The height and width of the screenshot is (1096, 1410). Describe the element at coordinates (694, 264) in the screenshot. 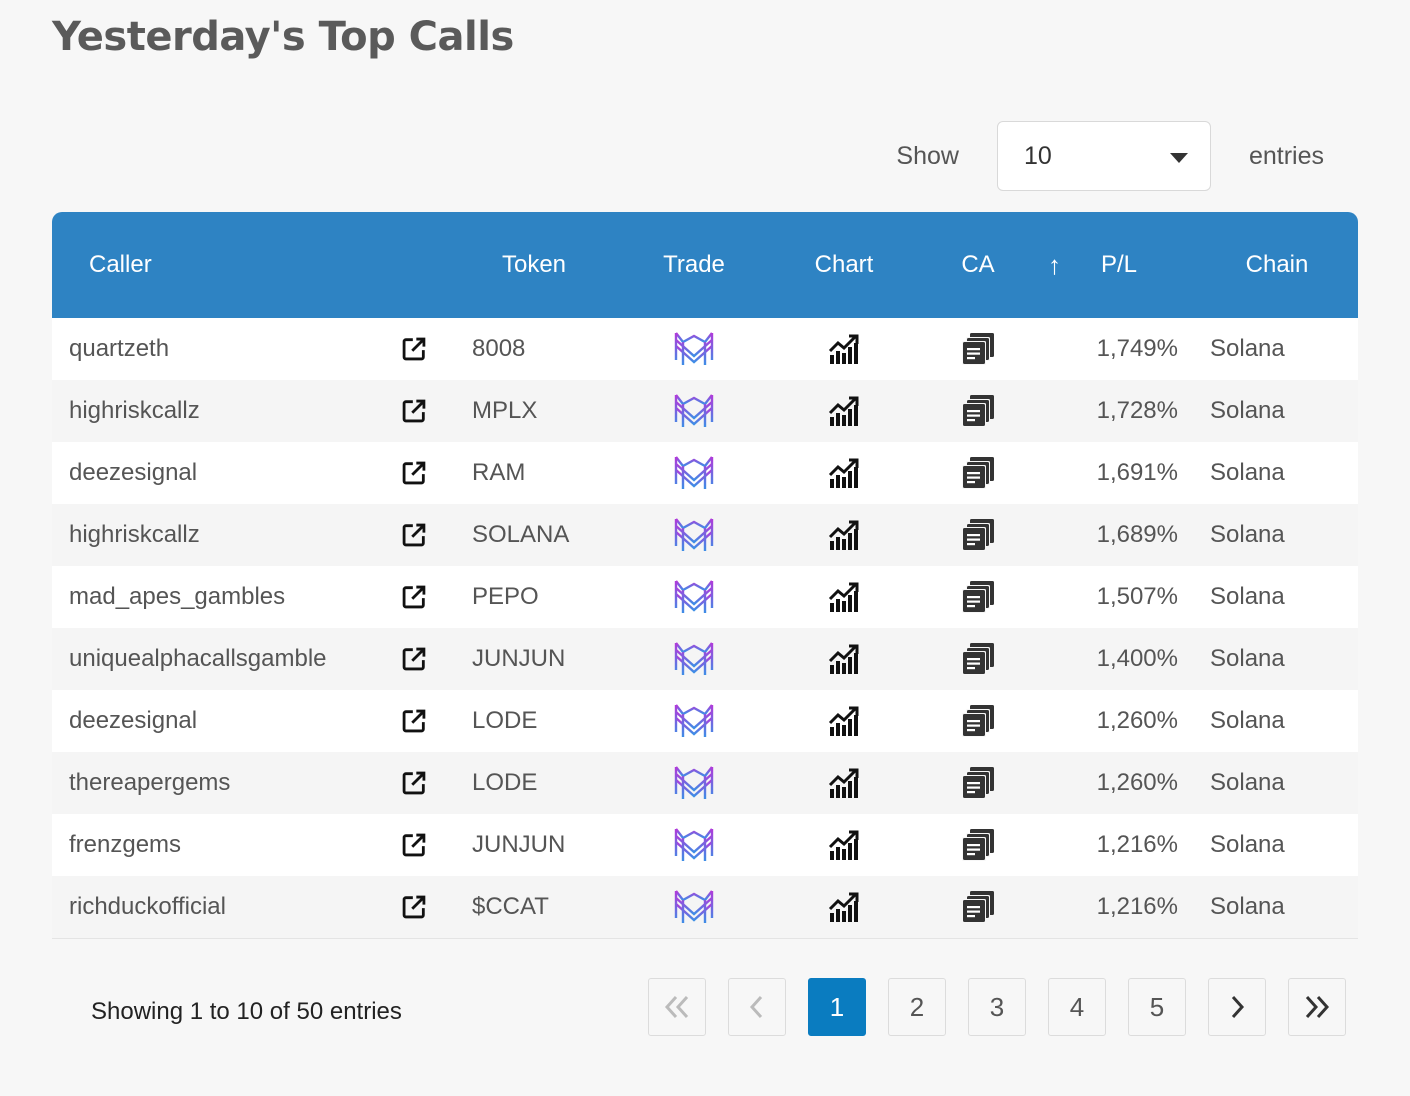

I see `header-trade: Trade` at that location.